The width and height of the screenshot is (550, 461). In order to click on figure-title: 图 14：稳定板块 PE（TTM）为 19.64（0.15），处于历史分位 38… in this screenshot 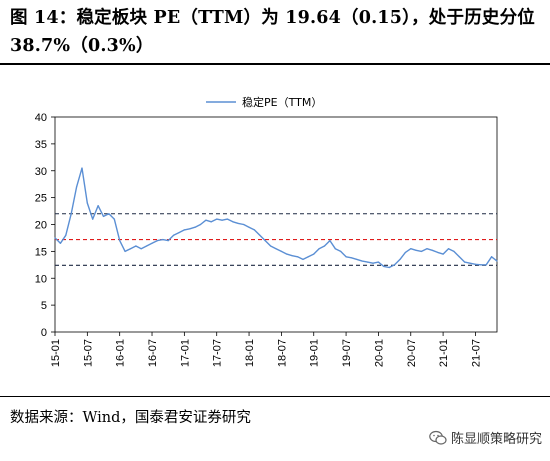, I will do `click(272, 32)`.